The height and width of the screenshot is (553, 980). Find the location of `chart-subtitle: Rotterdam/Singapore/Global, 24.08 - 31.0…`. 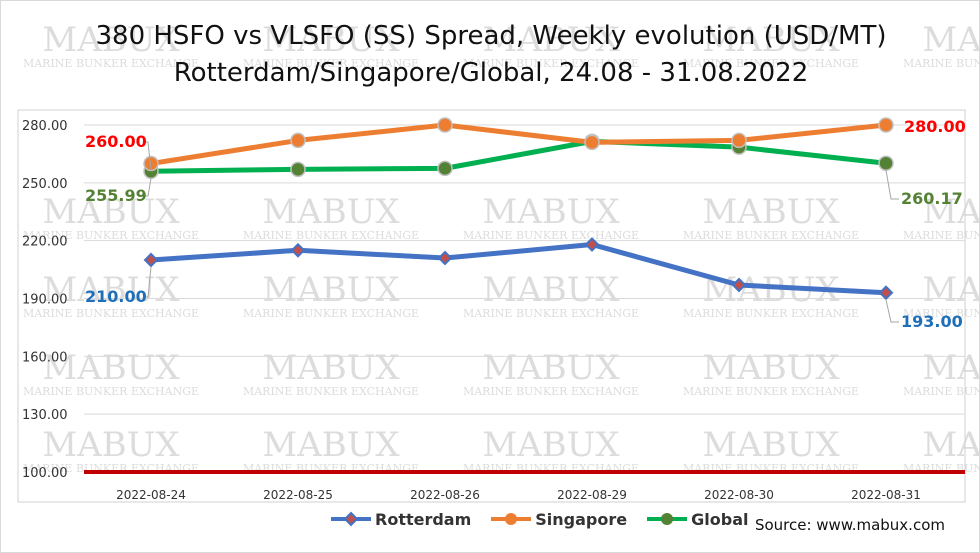

chart-subtitle: Rotterdam/Singapore/Global, 24.08 - 31.0… is located at coordinates (491, 73).